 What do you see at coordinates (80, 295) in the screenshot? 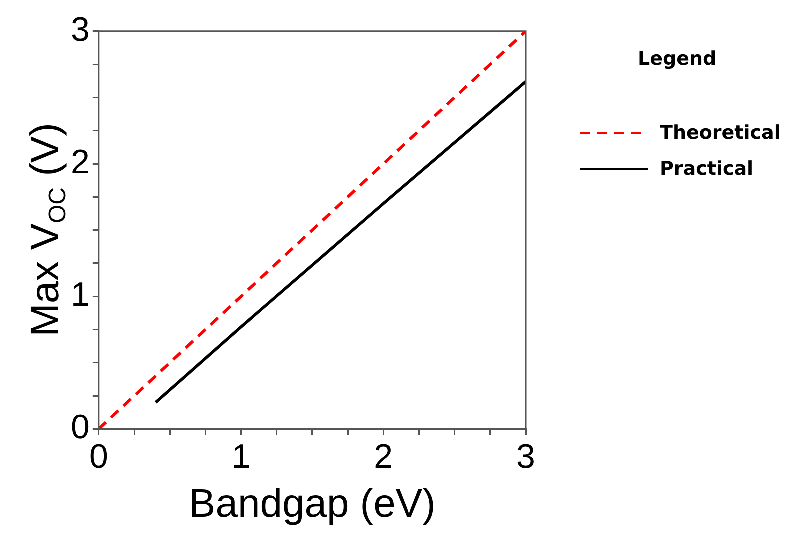
I see `y-tick-label: 1` at bounding box center [80, 295].